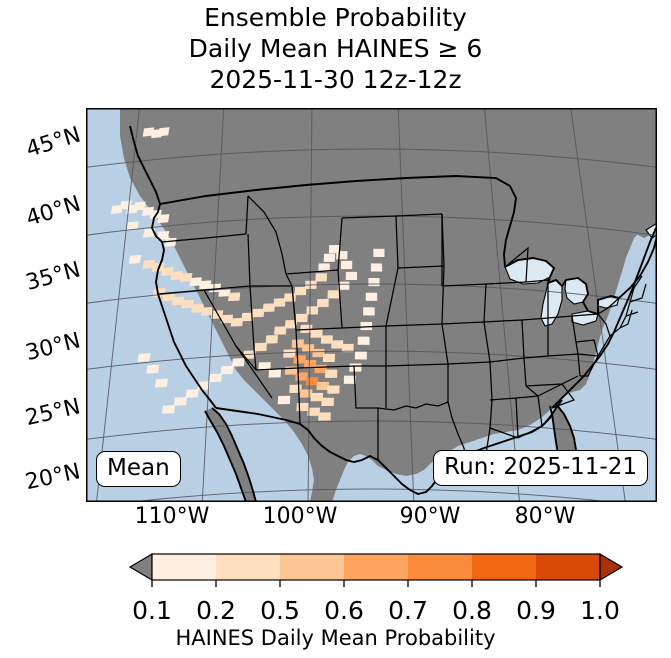 This screenshot has width=671, height=658. What do you see at coordinates (516, 264) in the screenshot?
I see `border-wi-mi` at bounding box center [516, 264].